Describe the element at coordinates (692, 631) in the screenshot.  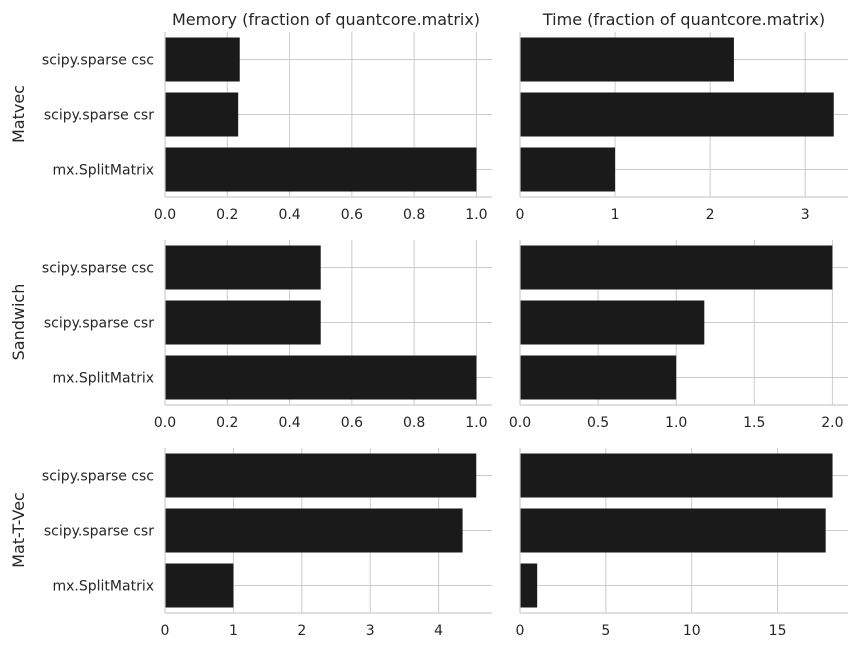
I see `x-tick-label: 10` at that location.